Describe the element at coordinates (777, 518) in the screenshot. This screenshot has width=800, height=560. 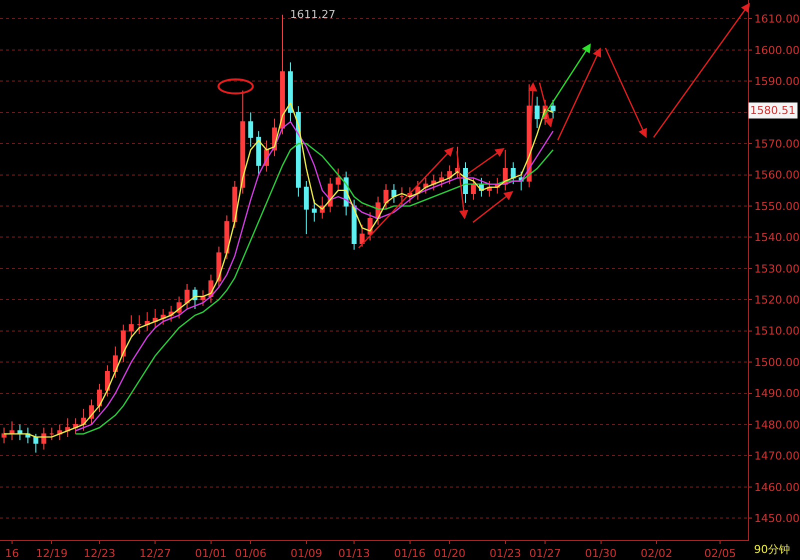
I see `y-tick-label: 1450.00` at that location.